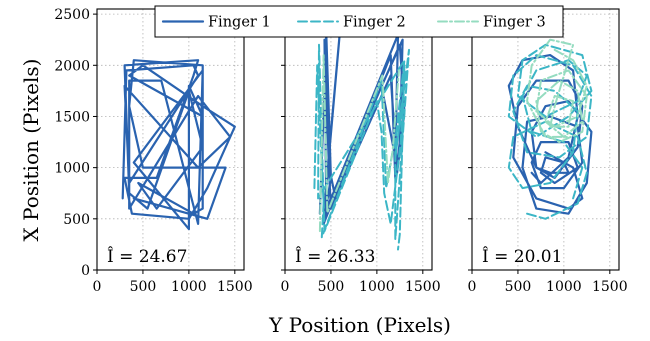 Image resolution: width=650 pixels, height=341 pixels. Describe the element at coordinates (359, 325) in the screenshot. I see `x-axis-title: Y Position (Pixels)` at that location.